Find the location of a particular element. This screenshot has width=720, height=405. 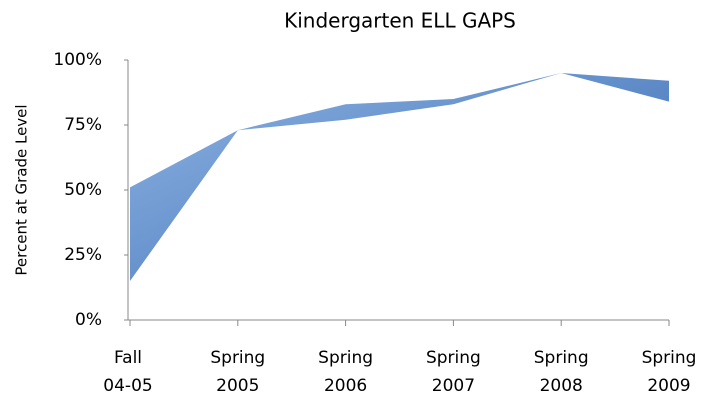

chart-title: Kindergarten ELL GAPS is located at coordinates (400, 21).